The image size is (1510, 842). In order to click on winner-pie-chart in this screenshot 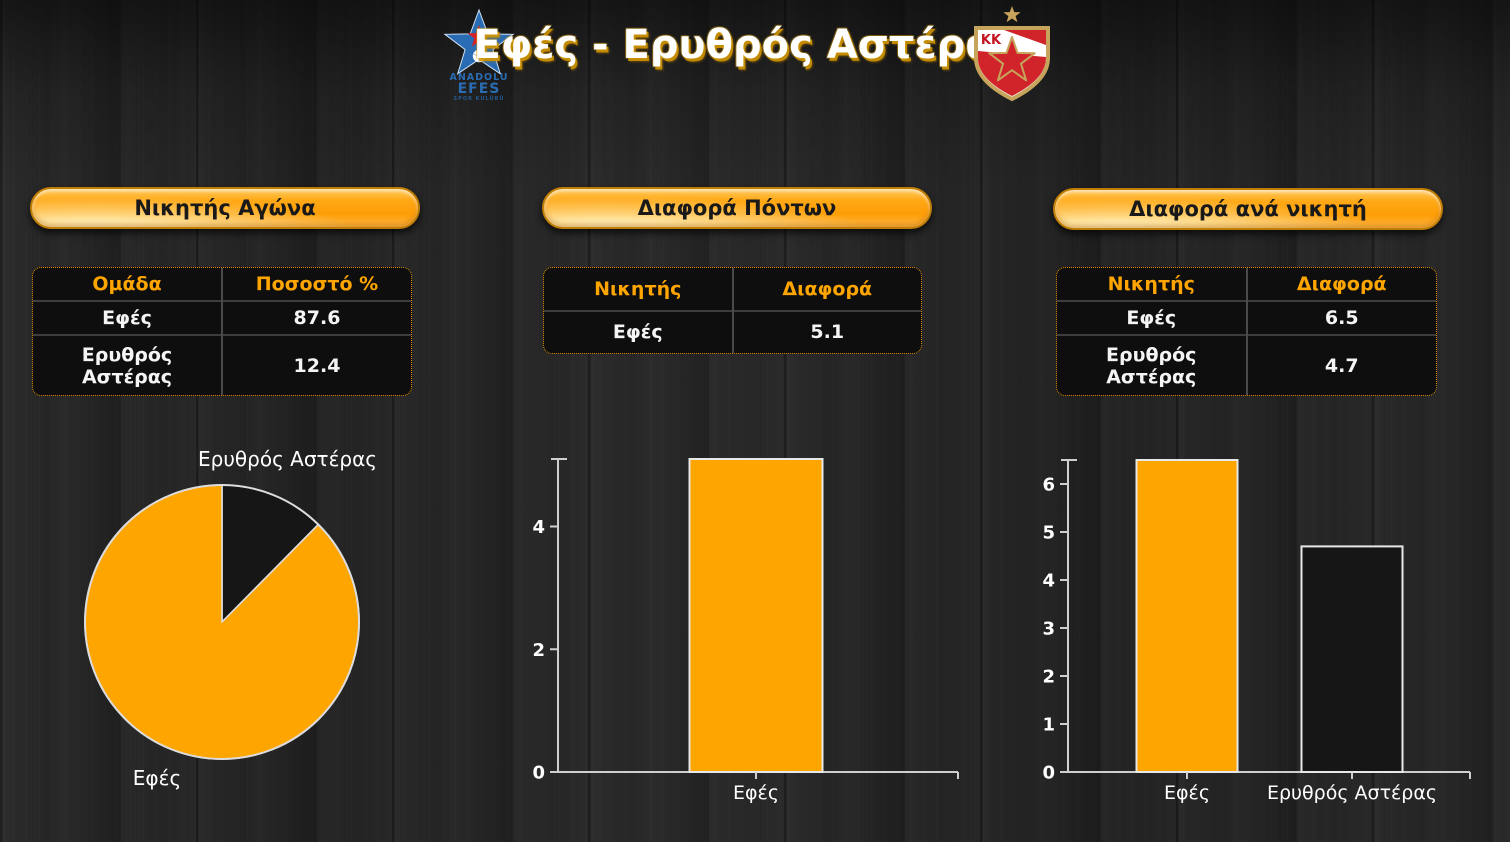, I will do `click(222, 622)`.